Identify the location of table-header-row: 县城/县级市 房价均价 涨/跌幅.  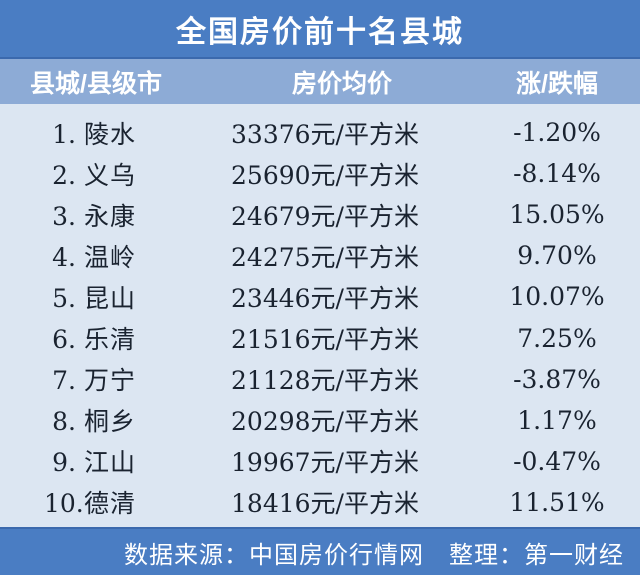
(320, 80).